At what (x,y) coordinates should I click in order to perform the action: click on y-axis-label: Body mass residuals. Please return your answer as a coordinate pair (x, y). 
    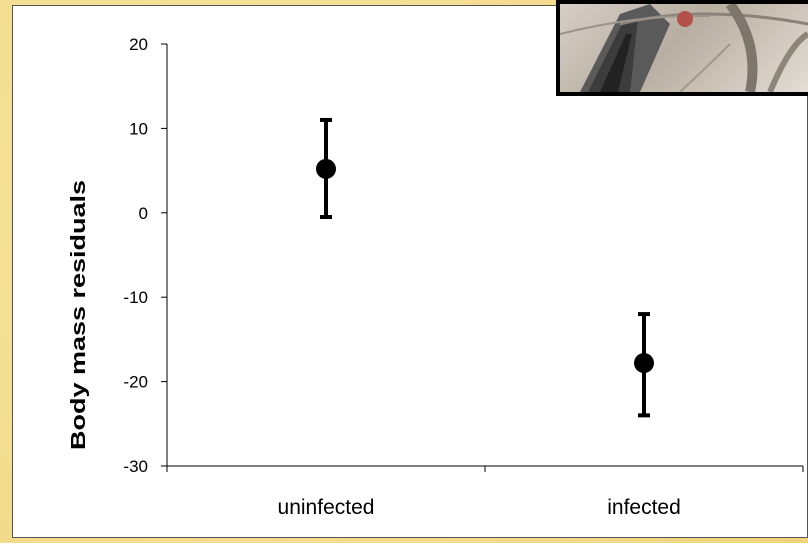
    Looking at the image, I should click on (79, 315).